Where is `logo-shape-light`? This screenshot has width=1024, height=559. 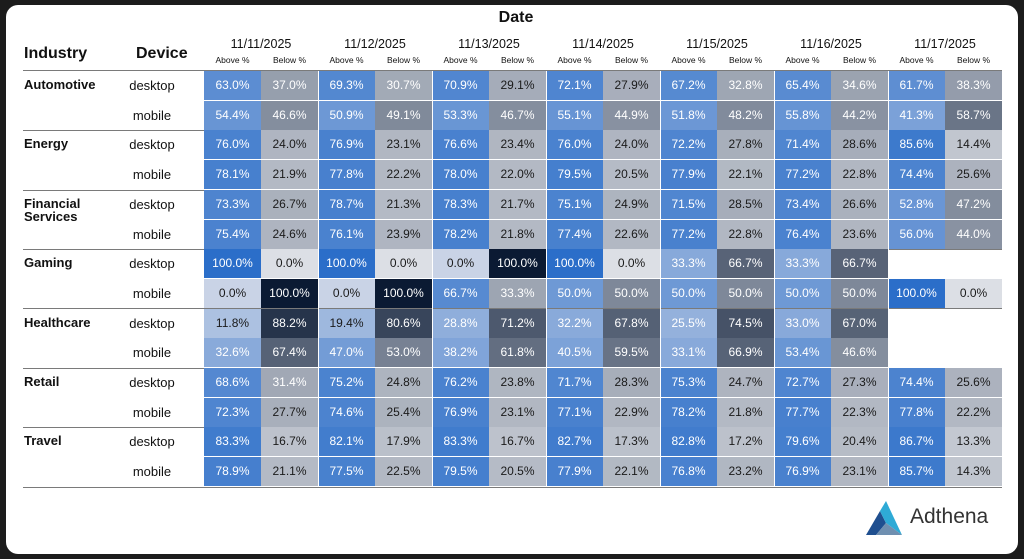 logo-shape-light is located at coordinates (891, 518).